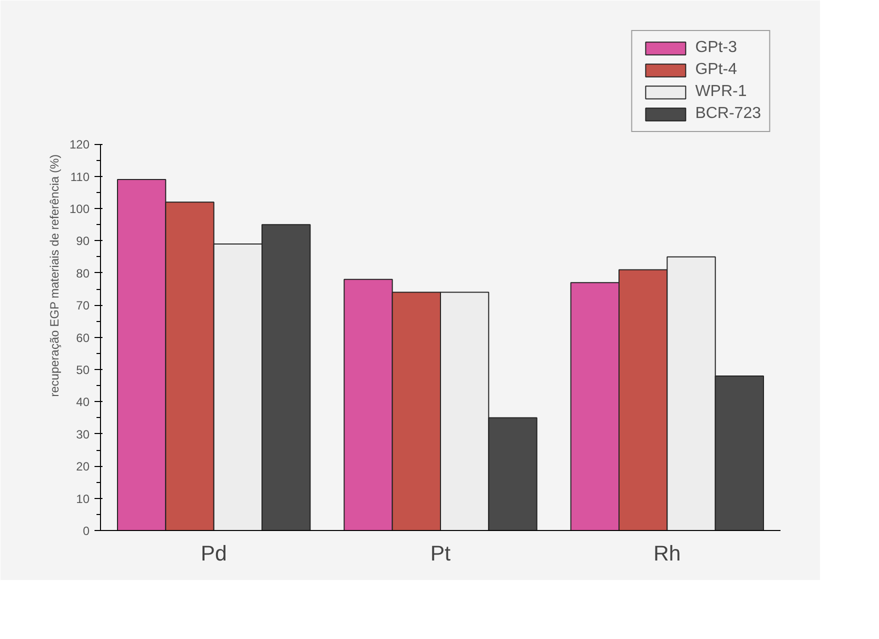  What do you see at coordinates (83, 467) in the screenshot?
I see `y-tick-label: 20` at bounding box center [83, 467].